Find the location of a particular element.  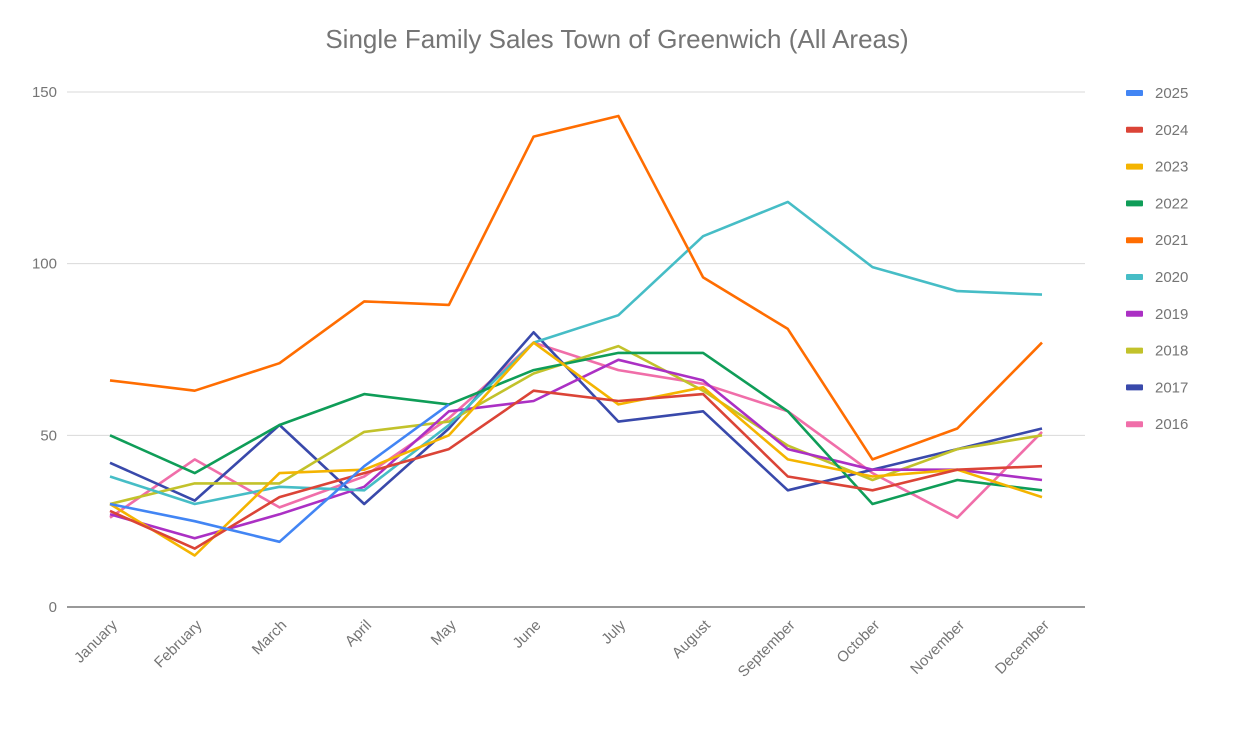

y-tick-label: 100 is located at coordinates (44, 264).